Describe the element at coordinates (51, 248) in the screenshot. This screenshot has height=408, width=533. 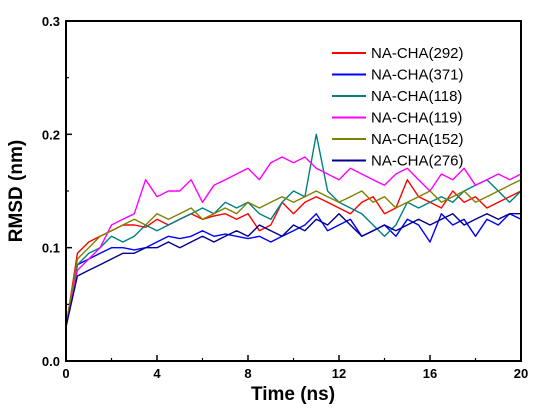
I see `y-tick-label: 0.1` at that location.